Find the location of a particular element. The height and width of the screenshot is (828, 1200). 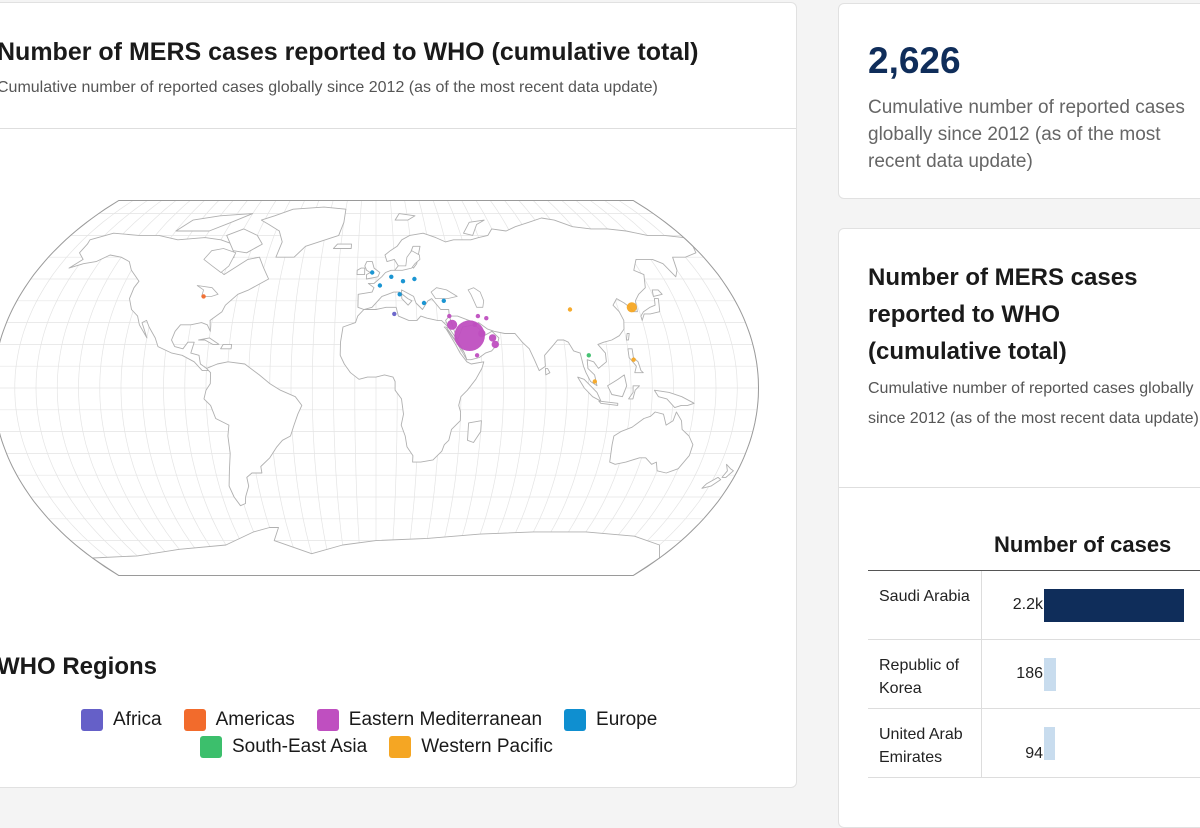

legend-item-south-east-asia: South-East Asia is located at coordinates (283, 747).